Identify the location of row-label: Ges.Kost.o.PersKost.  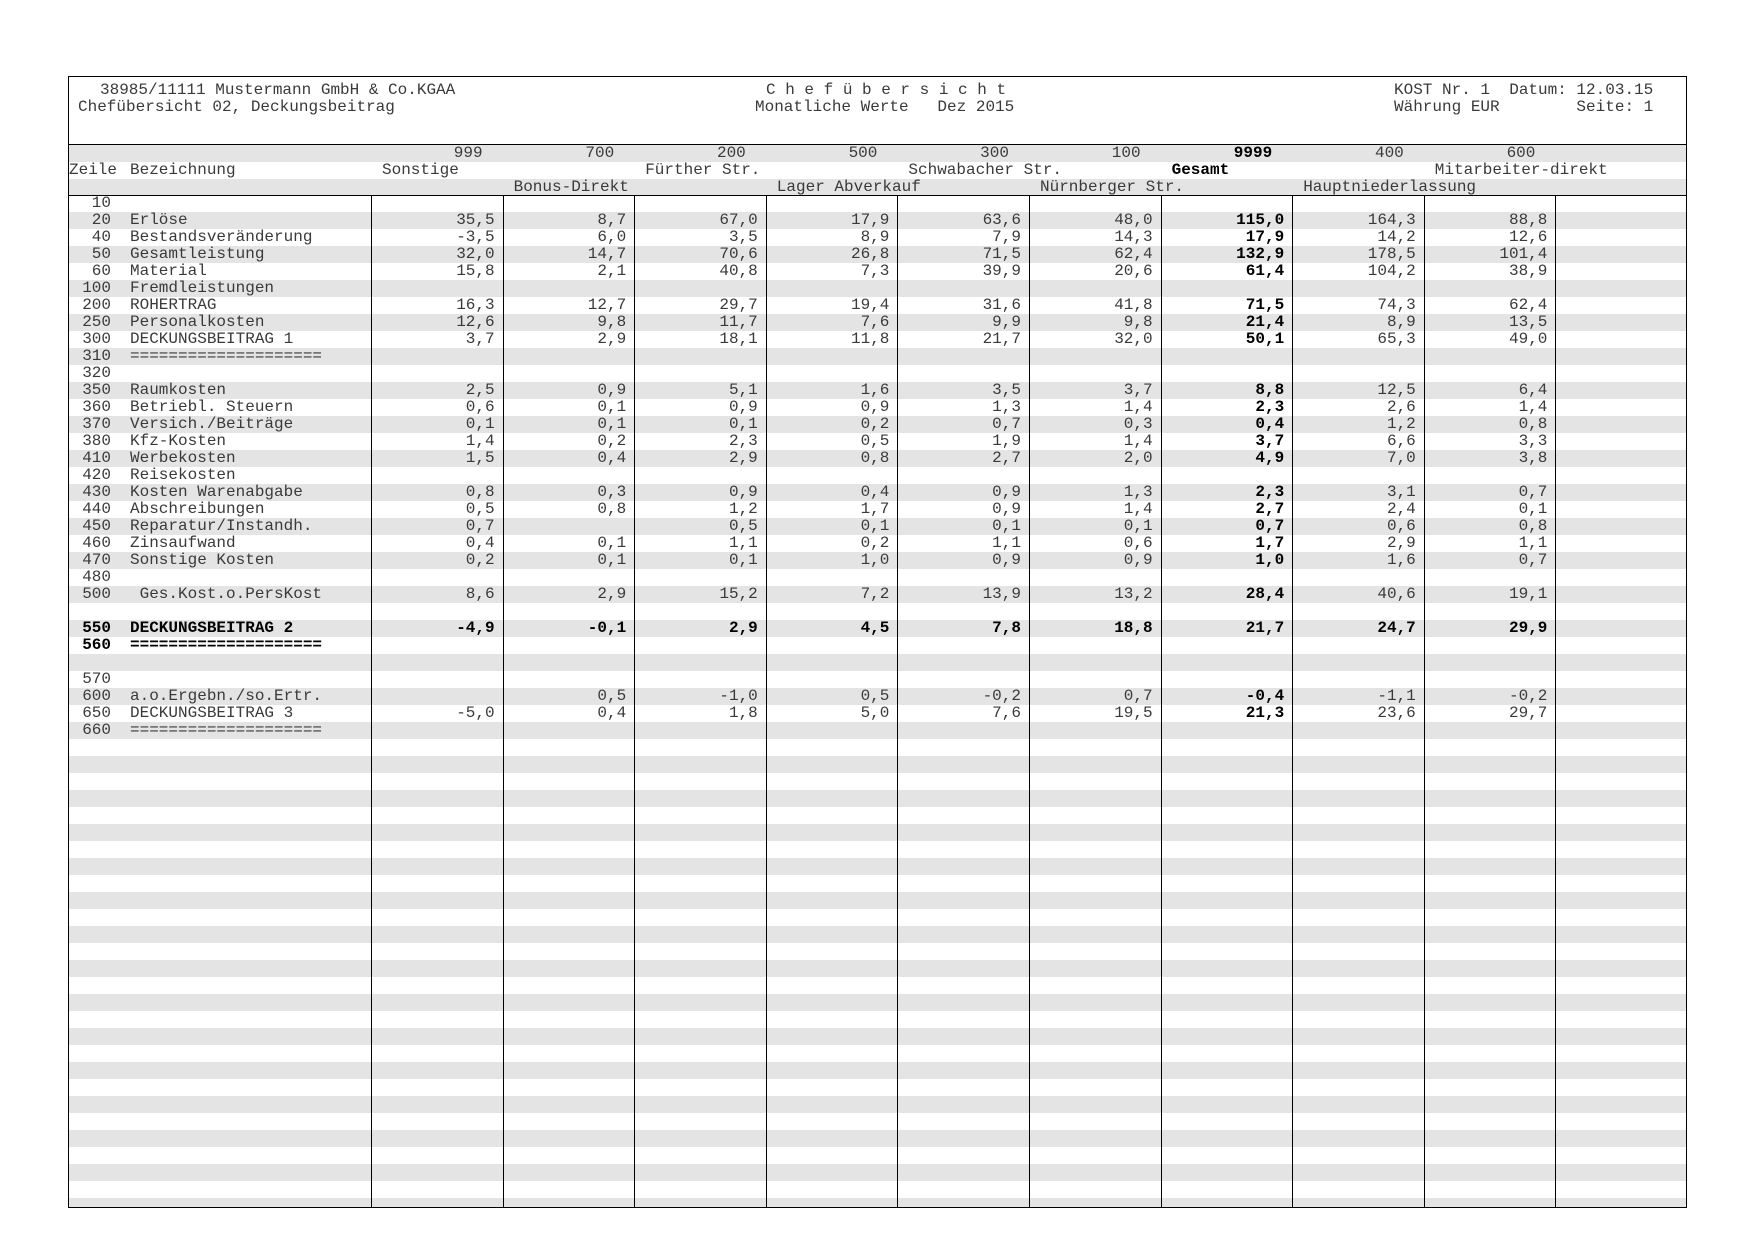
(226, 594).